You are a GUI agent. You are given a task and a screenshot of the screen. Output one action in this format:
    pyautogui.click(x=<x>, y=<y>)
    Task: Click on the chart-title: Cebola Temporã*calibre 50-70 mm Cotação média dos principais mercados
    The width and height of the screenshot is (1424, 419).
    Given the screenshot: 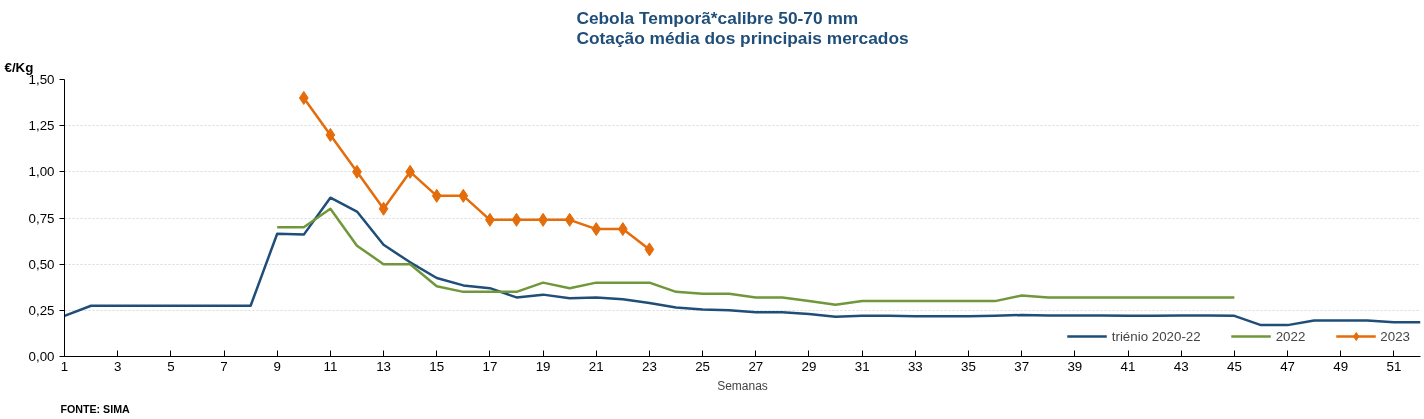 What is the action you would take?
    pyautogui.click(x=742, y=27)
    